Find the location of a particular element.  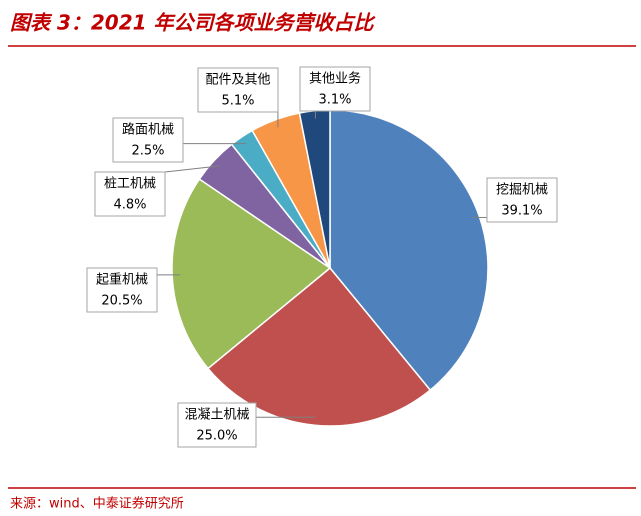

slice-category: 混凝土机械 is located at coordinates (216, 415).